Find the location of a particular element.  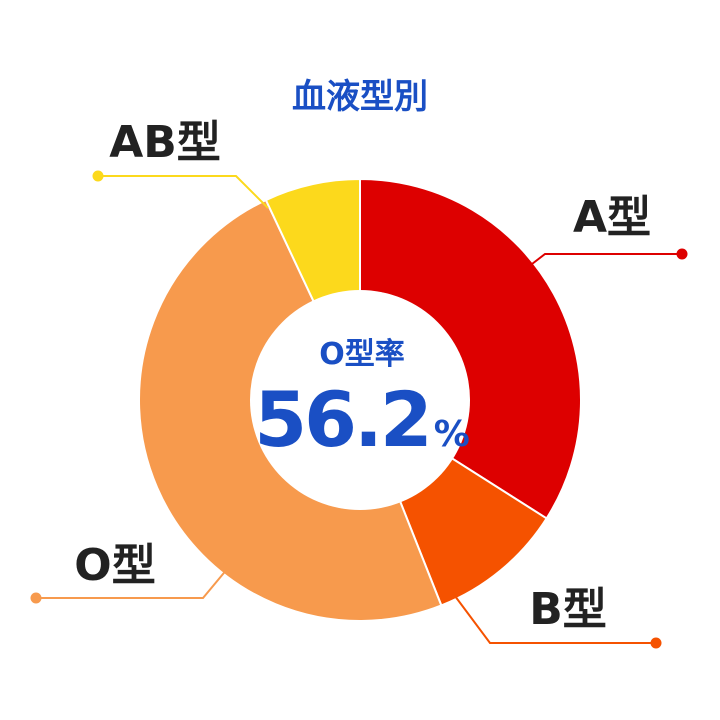

chart-title: 血液型別 is located at coordinates (360, 97).